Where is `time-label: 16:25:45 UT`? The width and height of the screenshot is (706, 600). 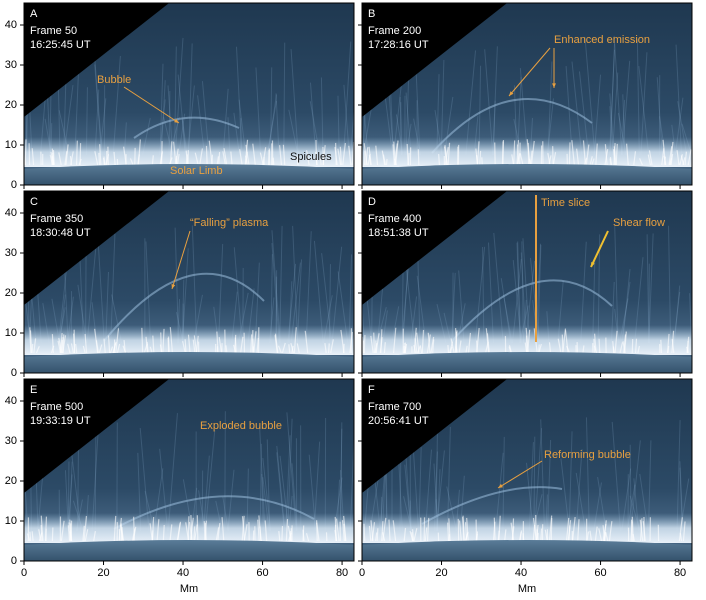
time-label: 16:25:45 UT is located at coordinates (60, 45).